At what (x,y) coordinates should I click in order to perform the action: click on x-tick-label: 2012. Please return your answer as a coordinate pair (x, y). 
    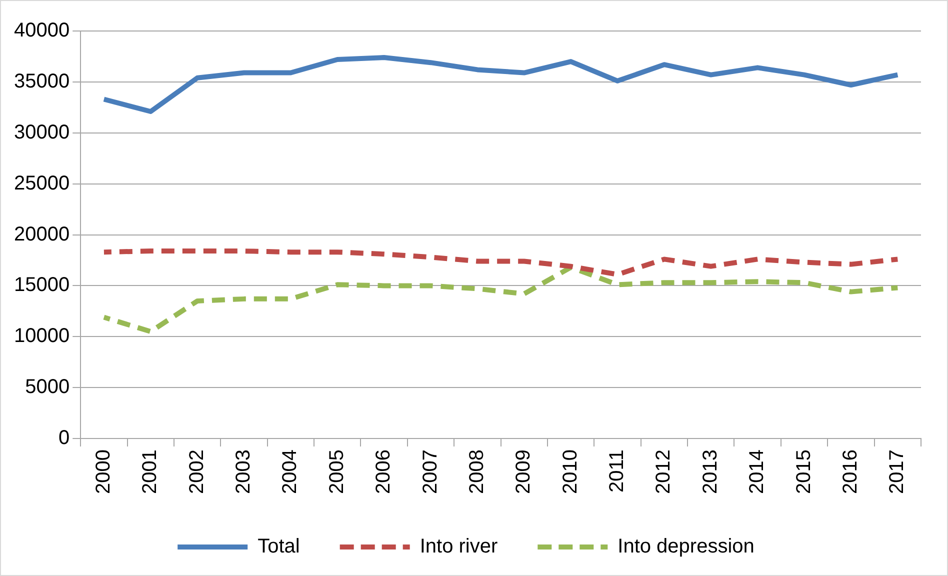
    Looking at the image, I should click on (663, 472).